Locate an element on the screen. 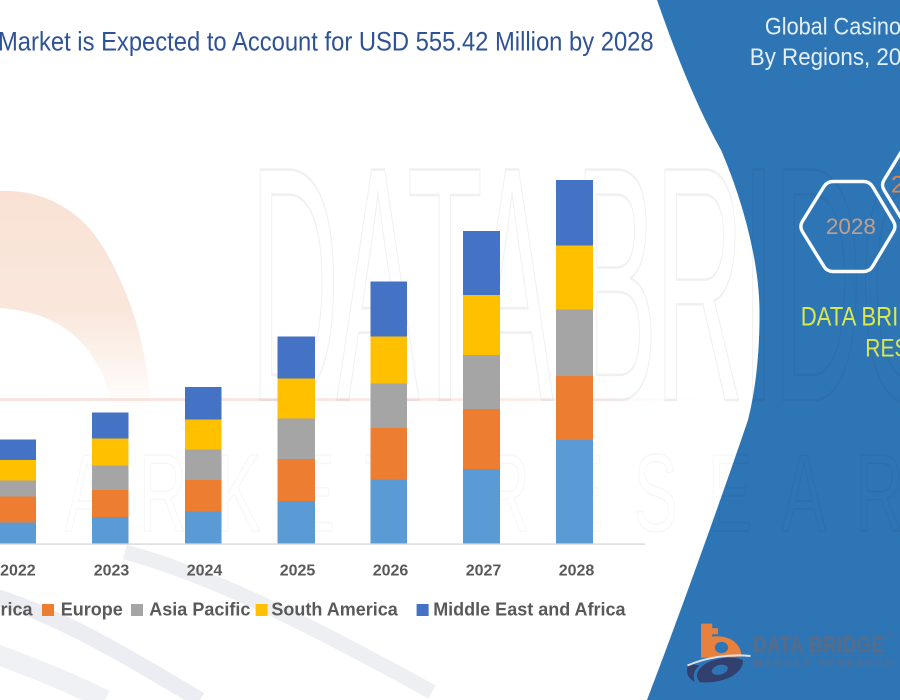 This screenshot has height=700, width=900. svg-text: 2025 is located at coordinates (298, 570).